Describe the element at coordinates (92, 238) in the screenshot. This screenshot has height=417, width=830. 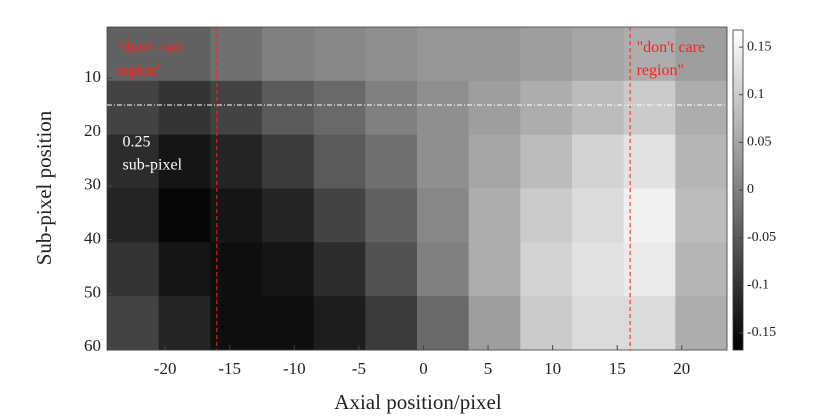
I see `y-tick-label: 40` at that location.